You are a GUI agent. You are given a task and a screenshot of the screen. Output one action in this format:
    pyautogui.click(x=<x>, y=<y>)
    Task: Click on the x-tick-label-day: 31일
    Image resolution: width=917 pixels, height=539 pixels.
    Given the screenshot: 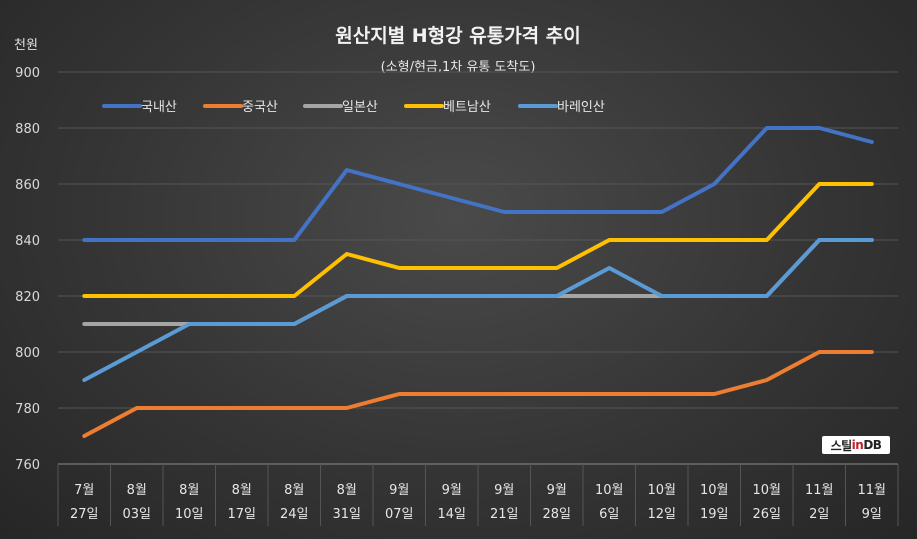 What is the action you would take?
    pyautogui.click(x=346, y=514)
    